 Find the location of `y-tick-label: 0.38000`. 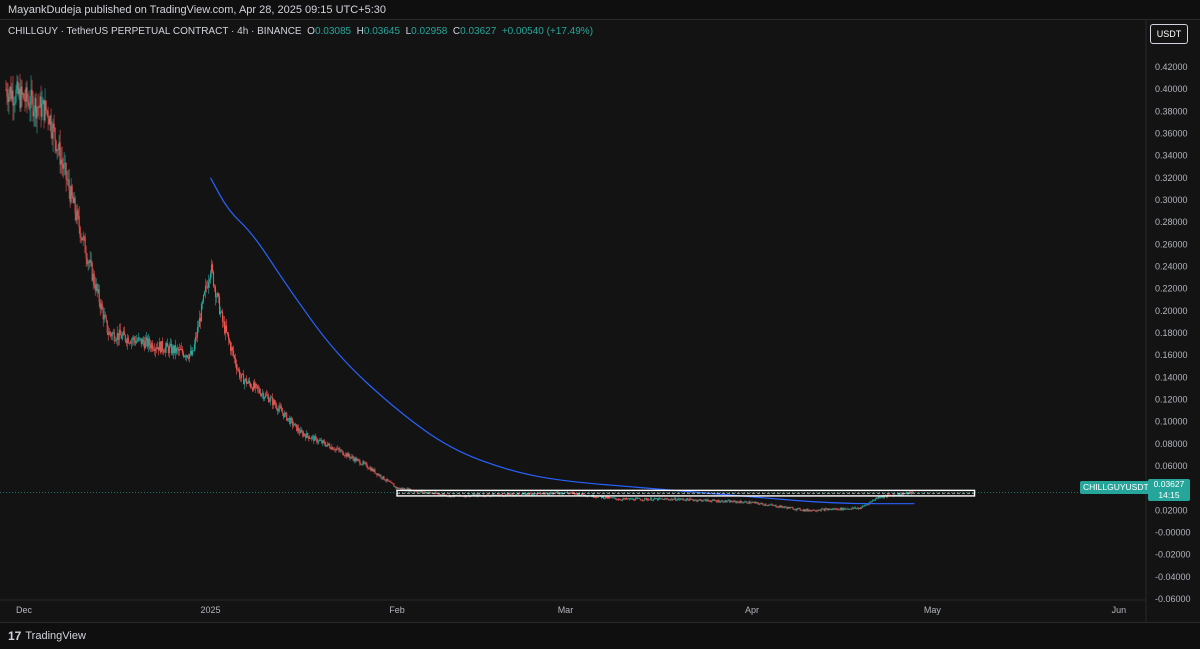

y-tick-label: 0.38000 is located at coordinates (1171, 111).